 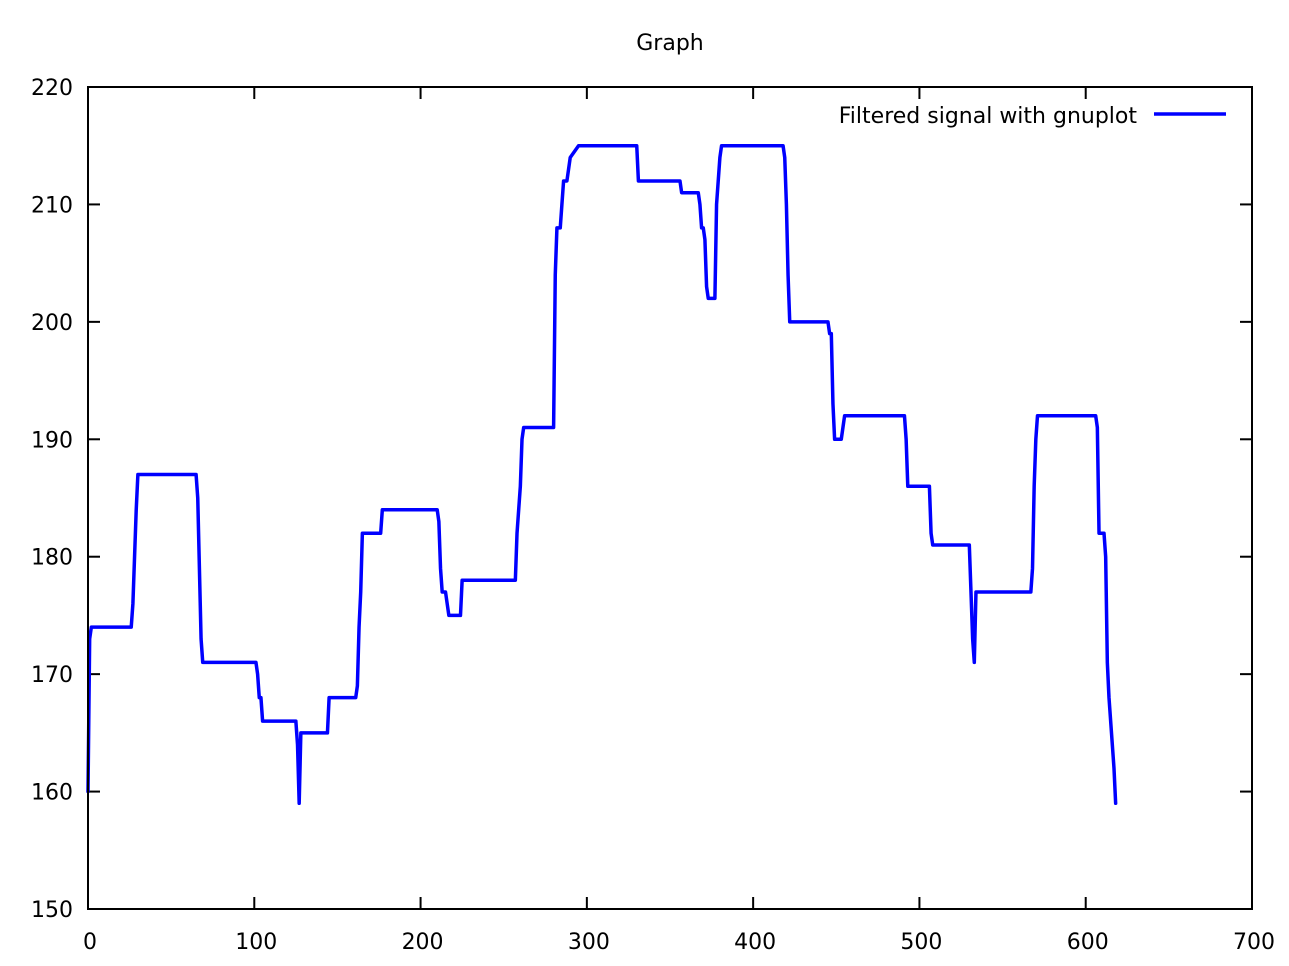 I want to click on x-tick-label: 0, so click(x=90, y=942).